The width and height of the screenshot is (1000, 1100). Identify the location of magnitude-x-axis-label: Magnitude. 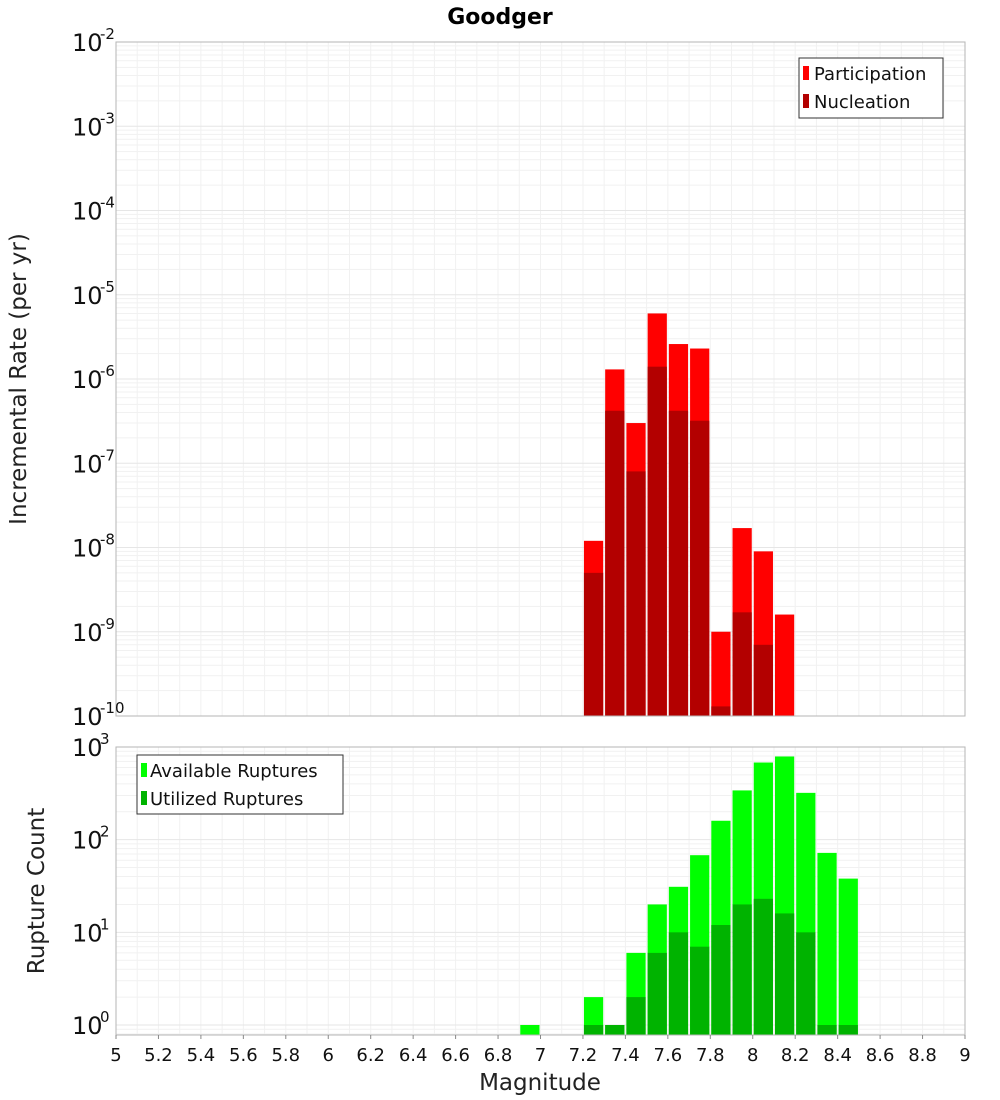
(540, 1083).